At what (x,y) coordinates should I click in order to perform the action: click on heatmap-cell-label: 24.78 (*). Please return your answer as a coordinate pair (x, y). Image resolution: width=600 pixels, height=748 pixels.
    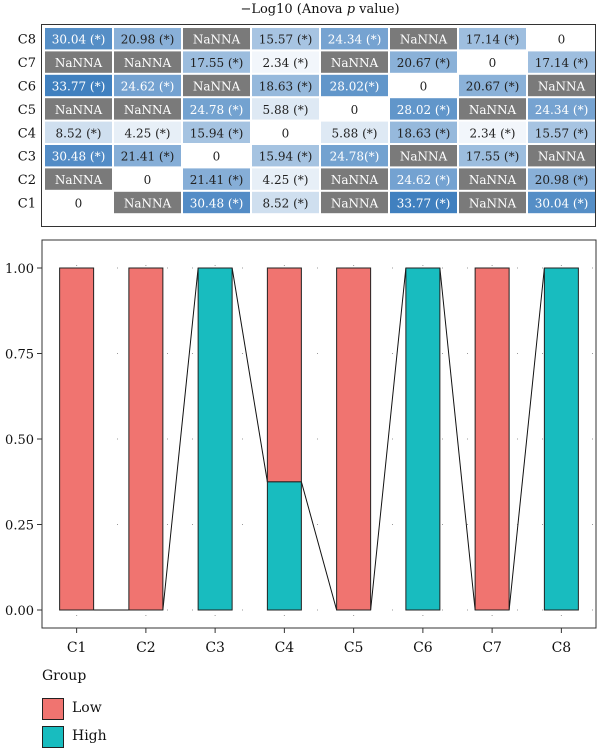
    Looking at the image, I should click on (217, 110).